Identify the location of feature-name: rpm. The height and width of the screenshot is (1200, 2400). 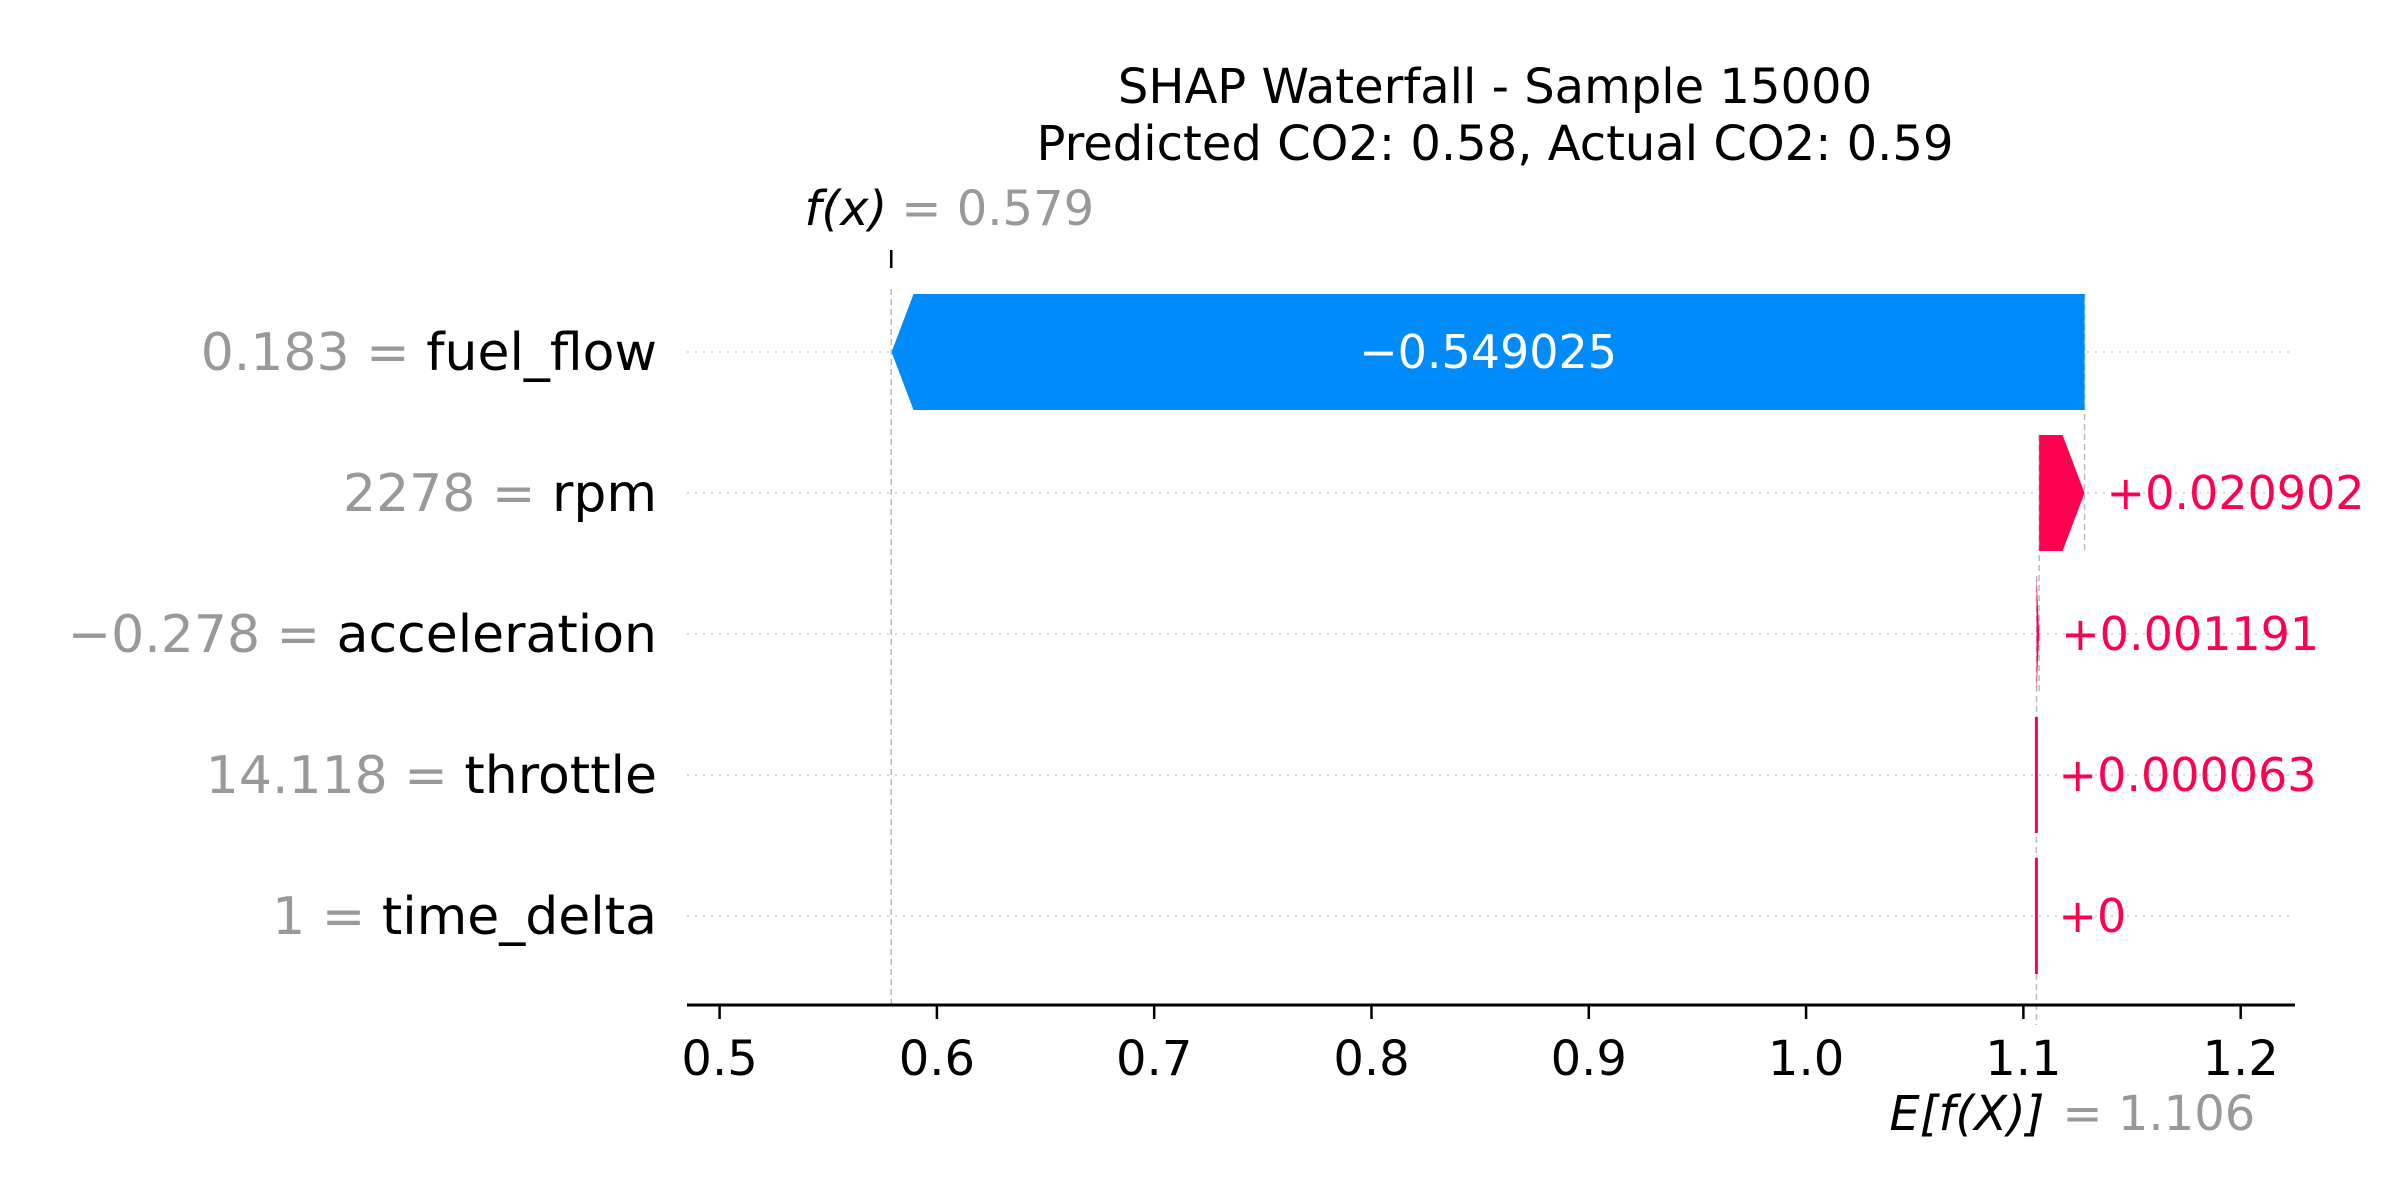
(604, 494).